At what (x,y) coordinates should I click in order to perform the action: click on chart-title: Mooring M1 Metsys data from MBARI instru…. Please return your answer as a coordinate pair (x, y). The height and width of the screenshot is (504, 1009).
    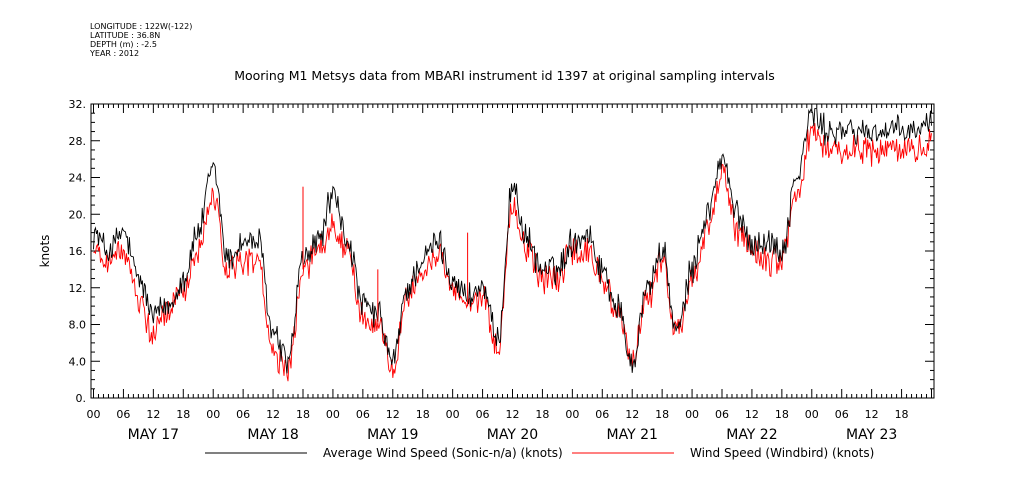
    Looking at the image, I should click on (504, 75).